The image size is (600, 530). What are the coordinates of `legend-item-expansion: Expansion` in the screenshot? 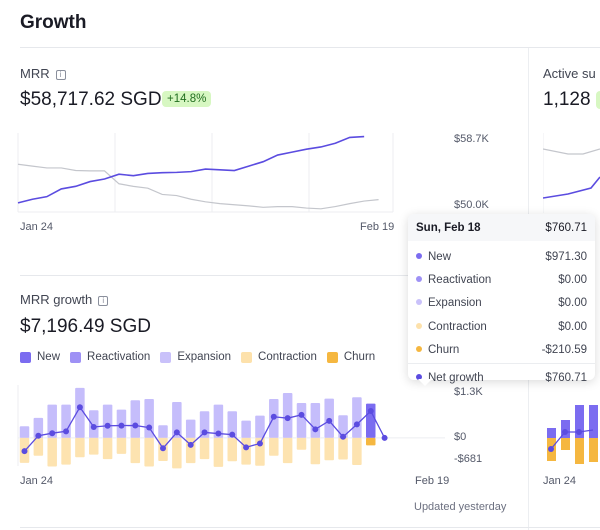 It's located at (195, 357).